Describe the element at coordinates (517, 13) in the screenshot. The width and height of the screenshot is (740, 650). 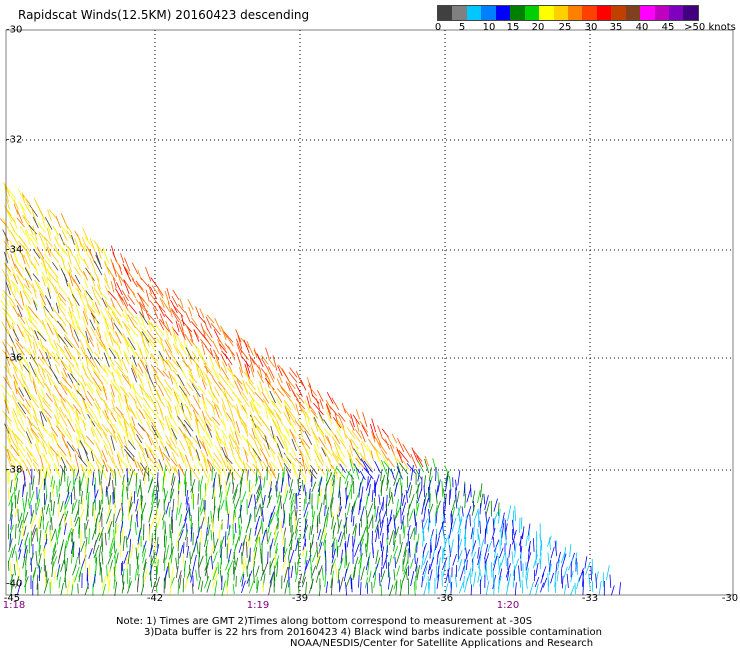
I see `colorbar-swatch` at that location.